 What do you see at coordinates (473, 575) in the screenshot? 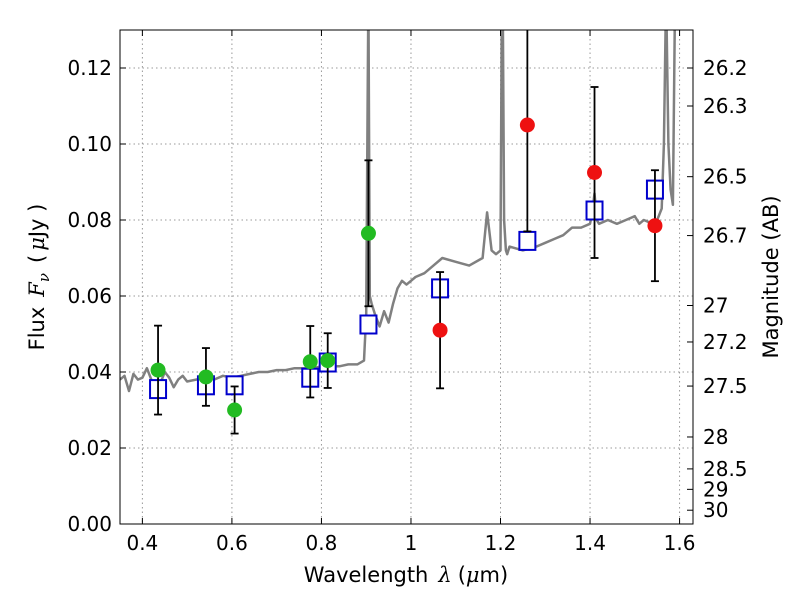
I see `x-axis-label-mu: μ` at bounding box center [473, 575].